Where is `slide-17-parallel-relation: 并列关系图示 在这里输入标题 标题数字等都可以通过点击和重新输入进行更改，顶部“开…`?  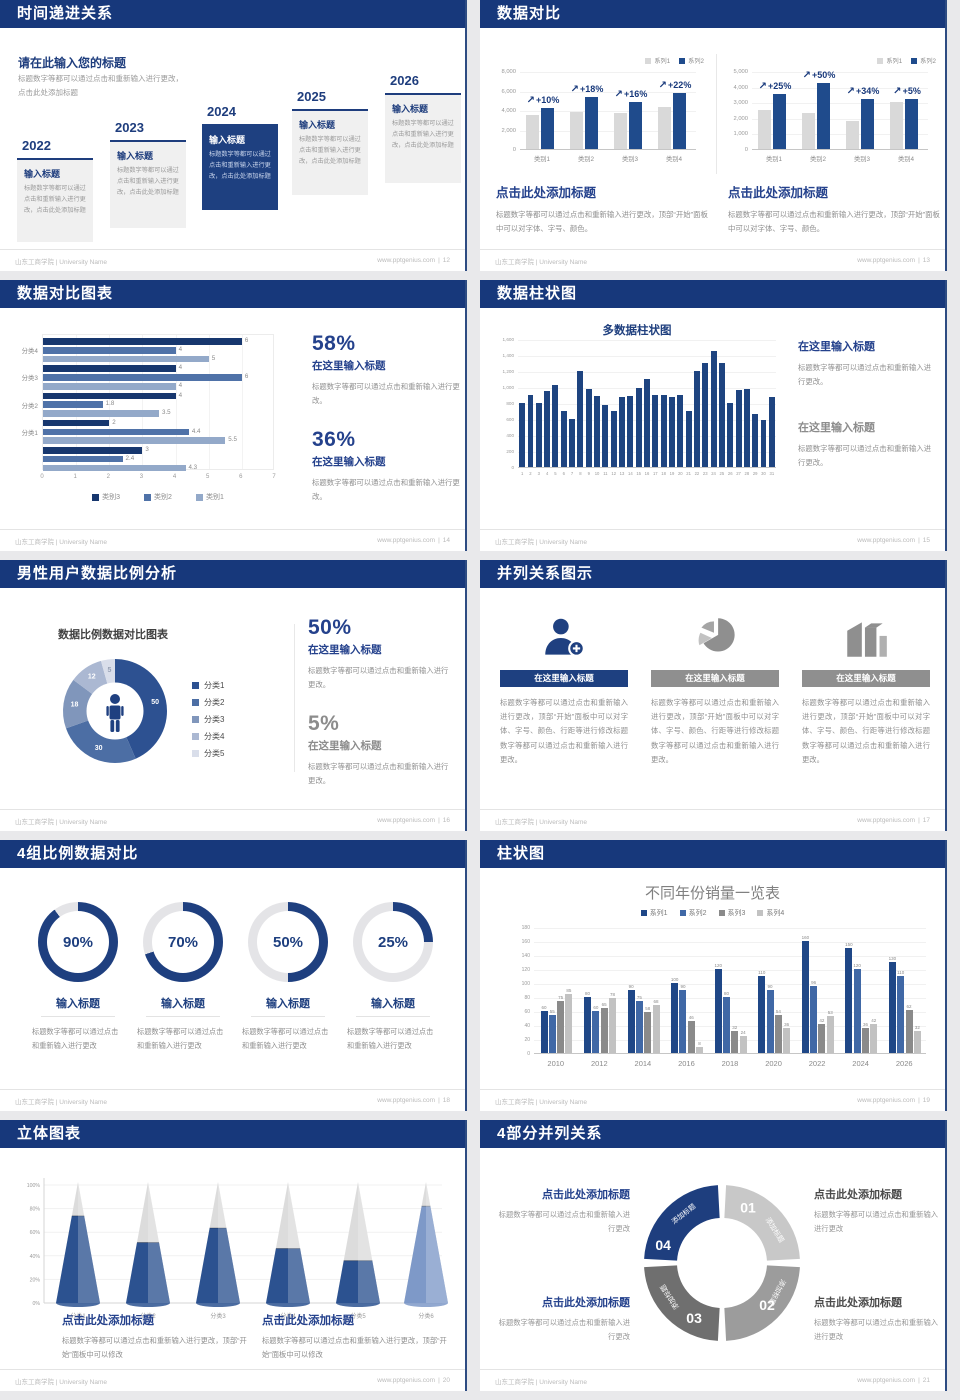 slide-17-parallel-relation: 并列关系图示 在这里输入标题 标题数字等都可以通过点击和重新输入进行更改，顶部“开… is located at coordinates (713, 695).